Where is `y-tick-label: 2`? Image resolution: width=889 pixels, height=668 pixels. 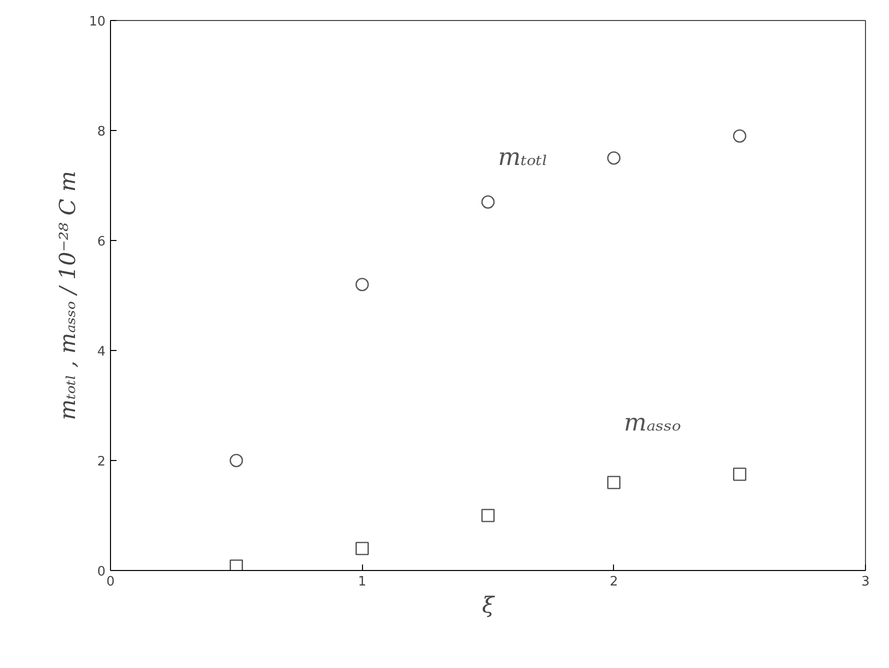
y-tick-label: 2 is located at coordinates (101, 462).